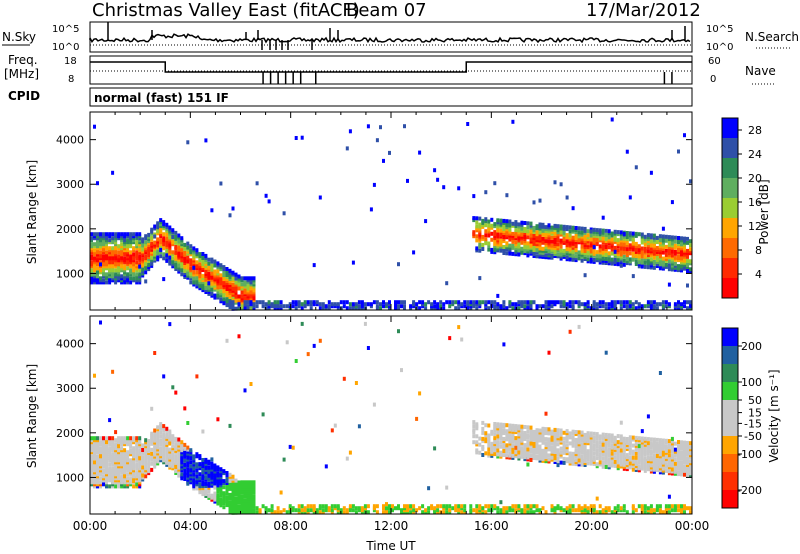 This screenshot has width=800, height=554. What do you see at coordinates (730, 208) in the screenshot?
I see `power-colorbar-frame` at bounding box center [730, 208].